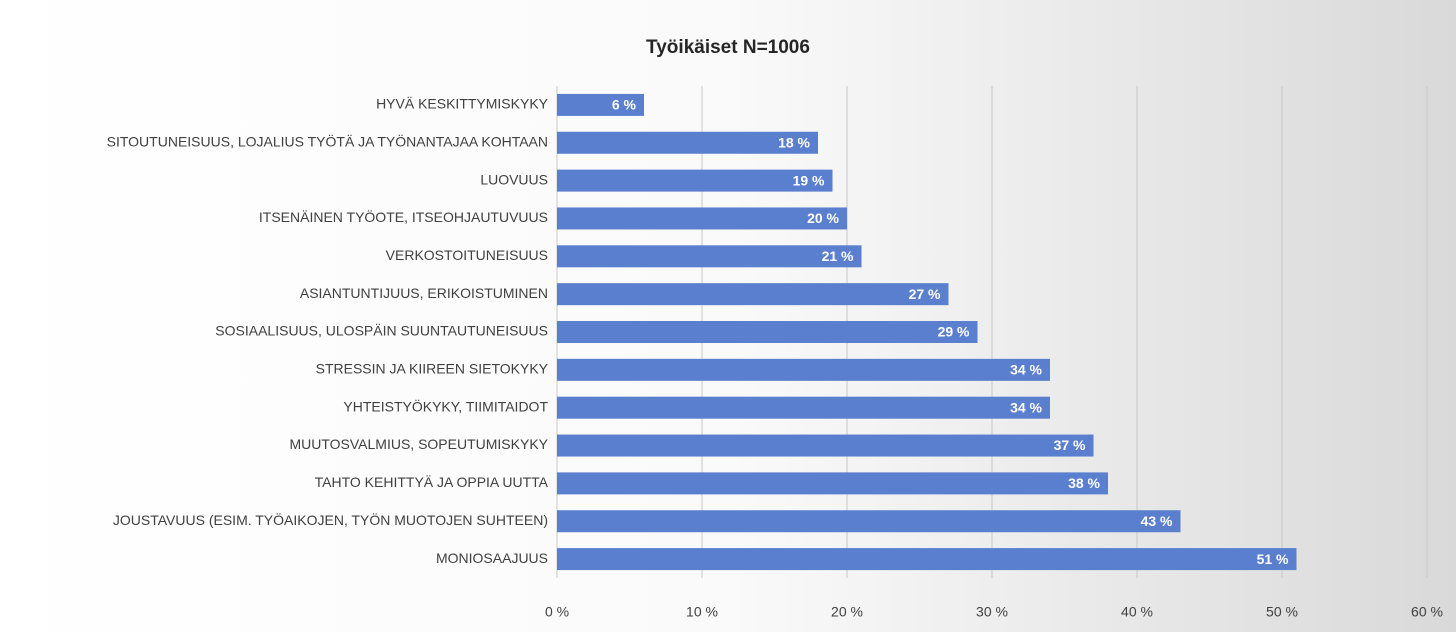  Describe the element at coordinates (809, 180) in the screenshot. I see `value-label: 19 %` at that location.